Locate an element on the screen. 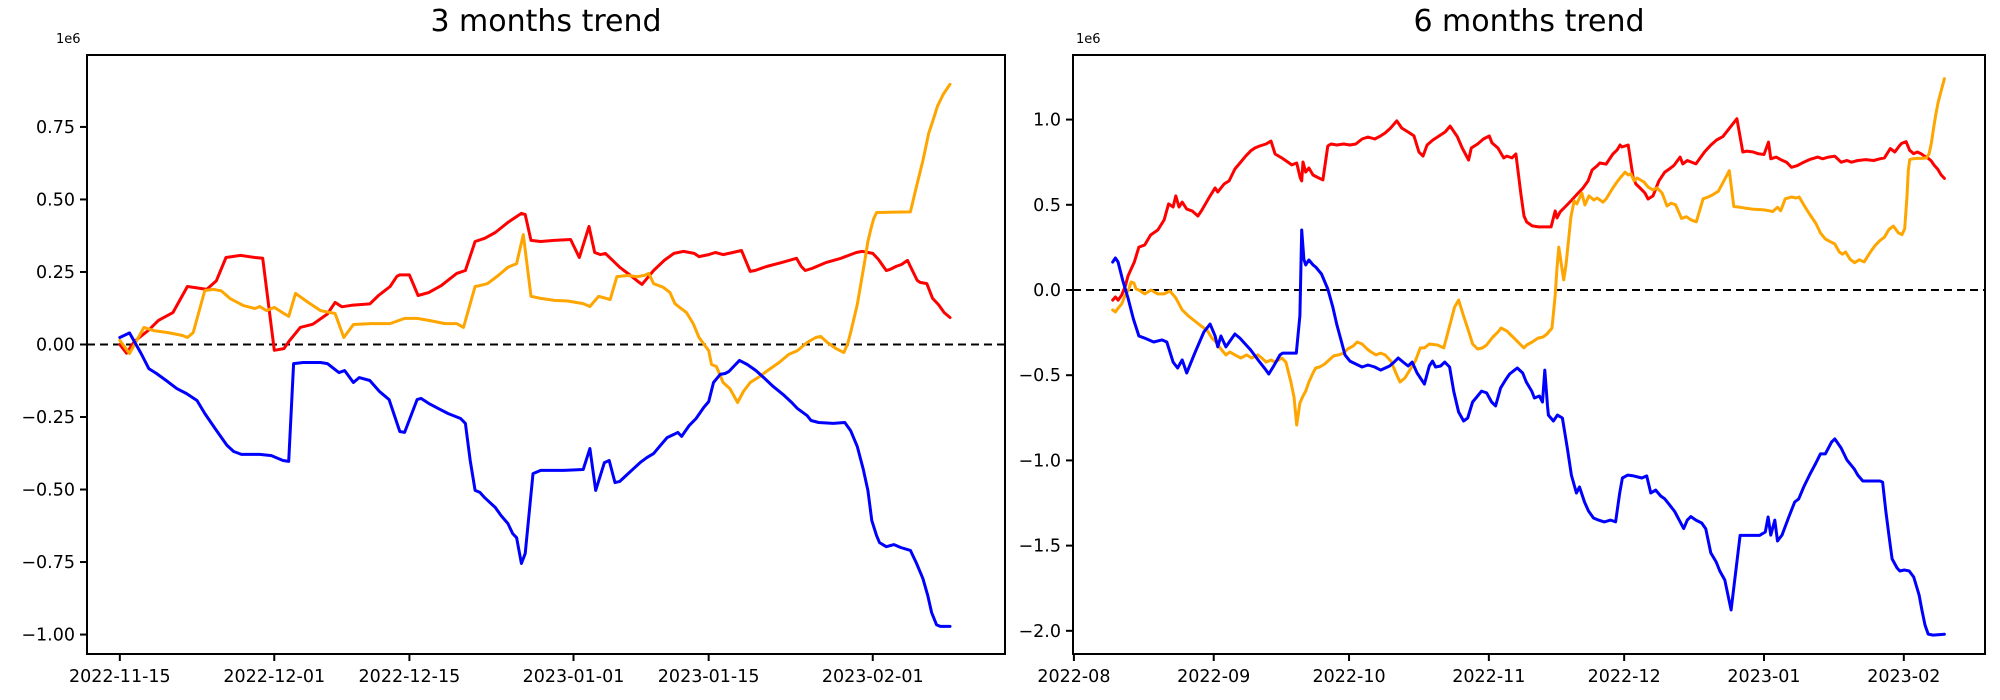 The height and width of the screenshot is (700, 2000). axis-offset-label-right: 1e6 is located at coordinates (1088, 39).